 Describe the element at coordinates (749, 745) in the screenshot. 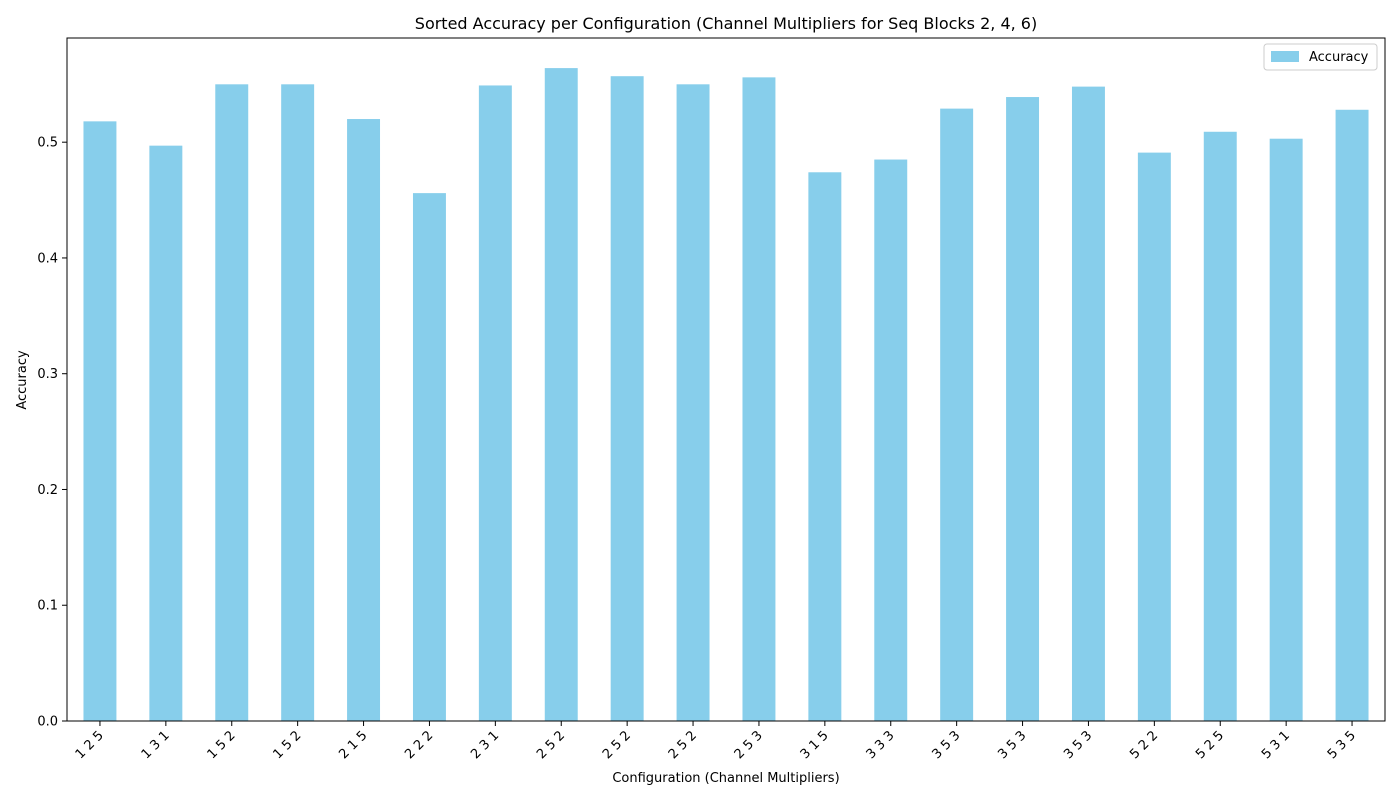

I see `x-tick-label: 2 5 3` at that location.